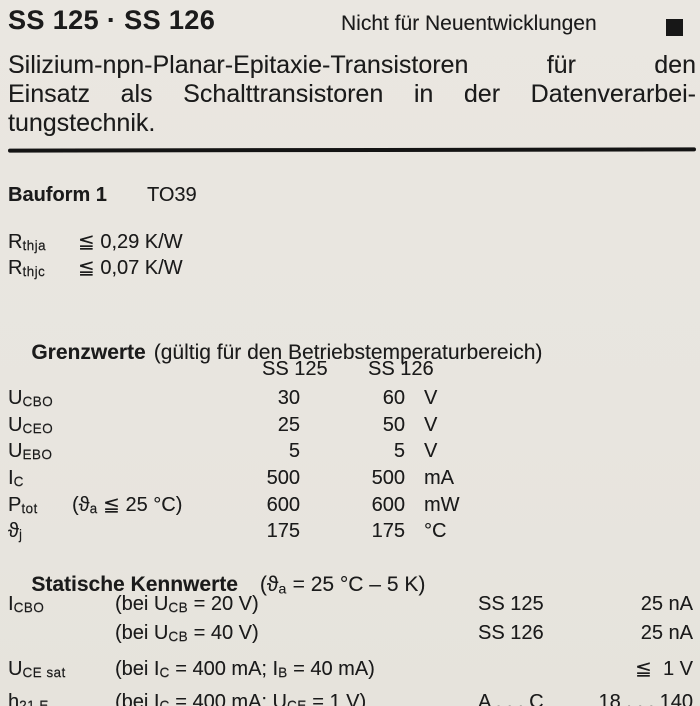 Image resolution: width=700 pixels, height=706 pixels. What do you see at coordinates (352, 427) in the screenshot?
I see `limit-row: UCEO 25 50 V` at bounding box center [352, 427].